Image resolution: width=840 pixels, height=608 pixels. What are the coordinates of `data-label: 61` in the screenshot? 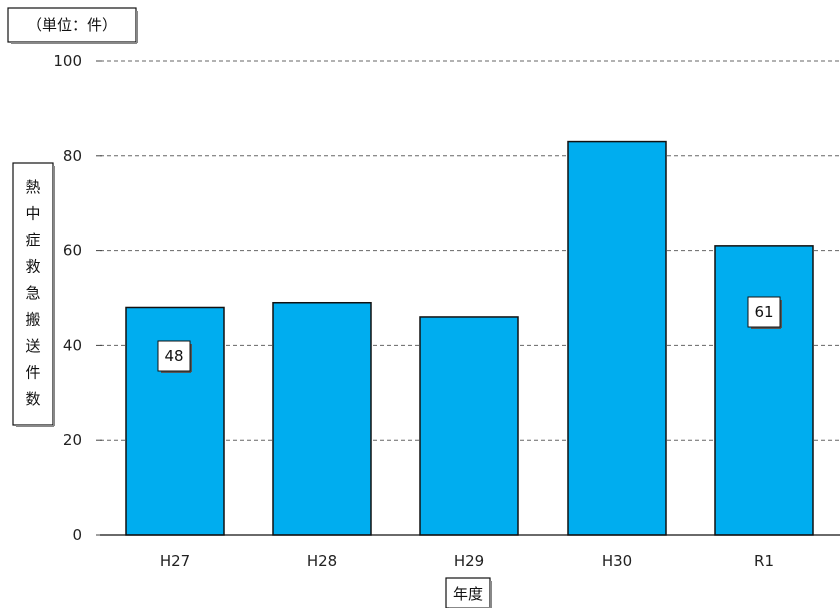 It's located at (764, 312).